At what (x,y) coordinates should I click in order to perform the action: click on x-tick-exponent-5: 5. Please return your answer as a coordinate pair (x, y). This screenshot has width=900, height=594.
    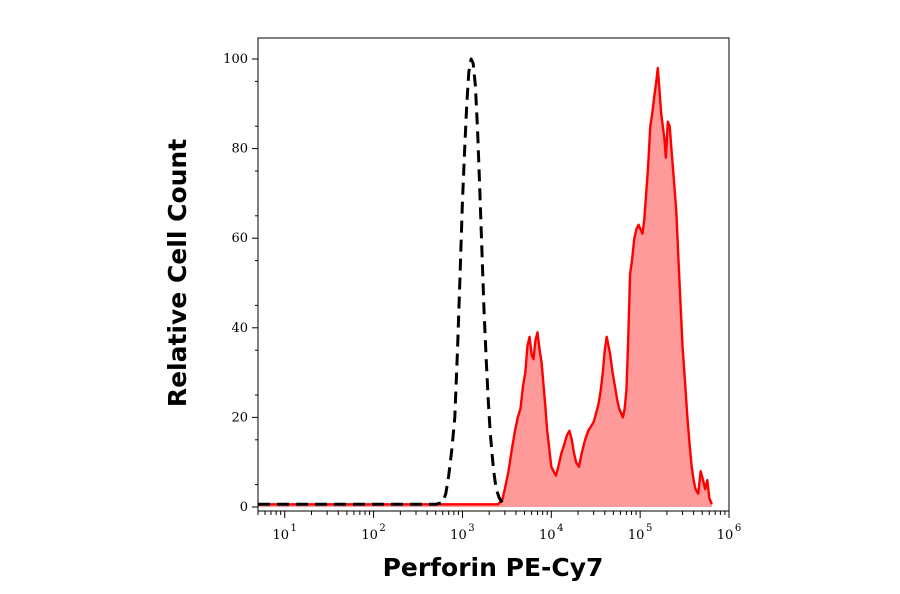
    Looking at the image, I should click on (649, 528).